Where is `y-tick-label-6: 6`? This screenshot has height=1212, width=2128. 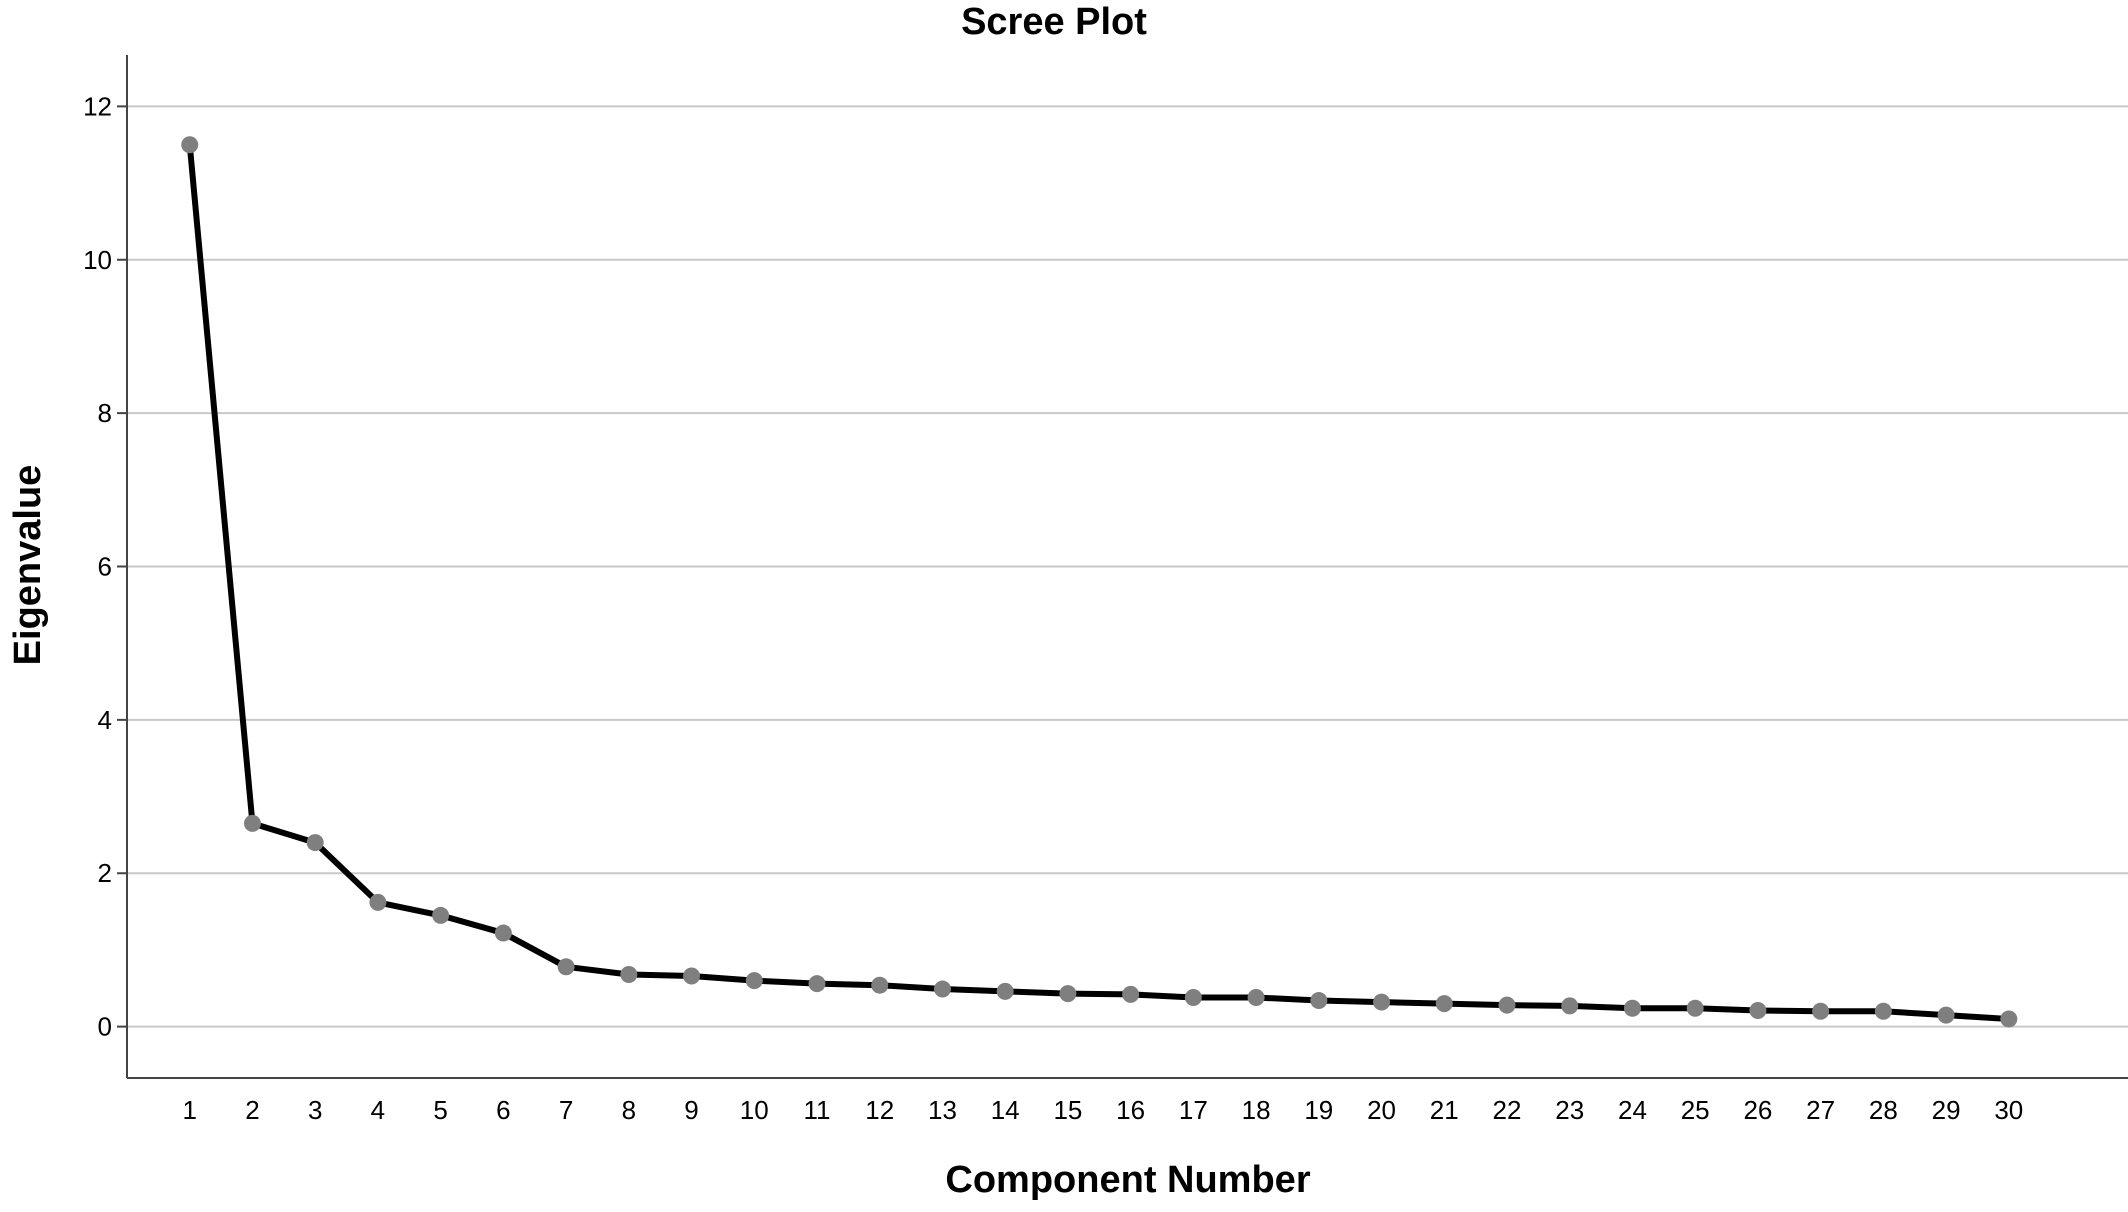 y-tick-label-6: 6 is located at coordinates (105, 567).